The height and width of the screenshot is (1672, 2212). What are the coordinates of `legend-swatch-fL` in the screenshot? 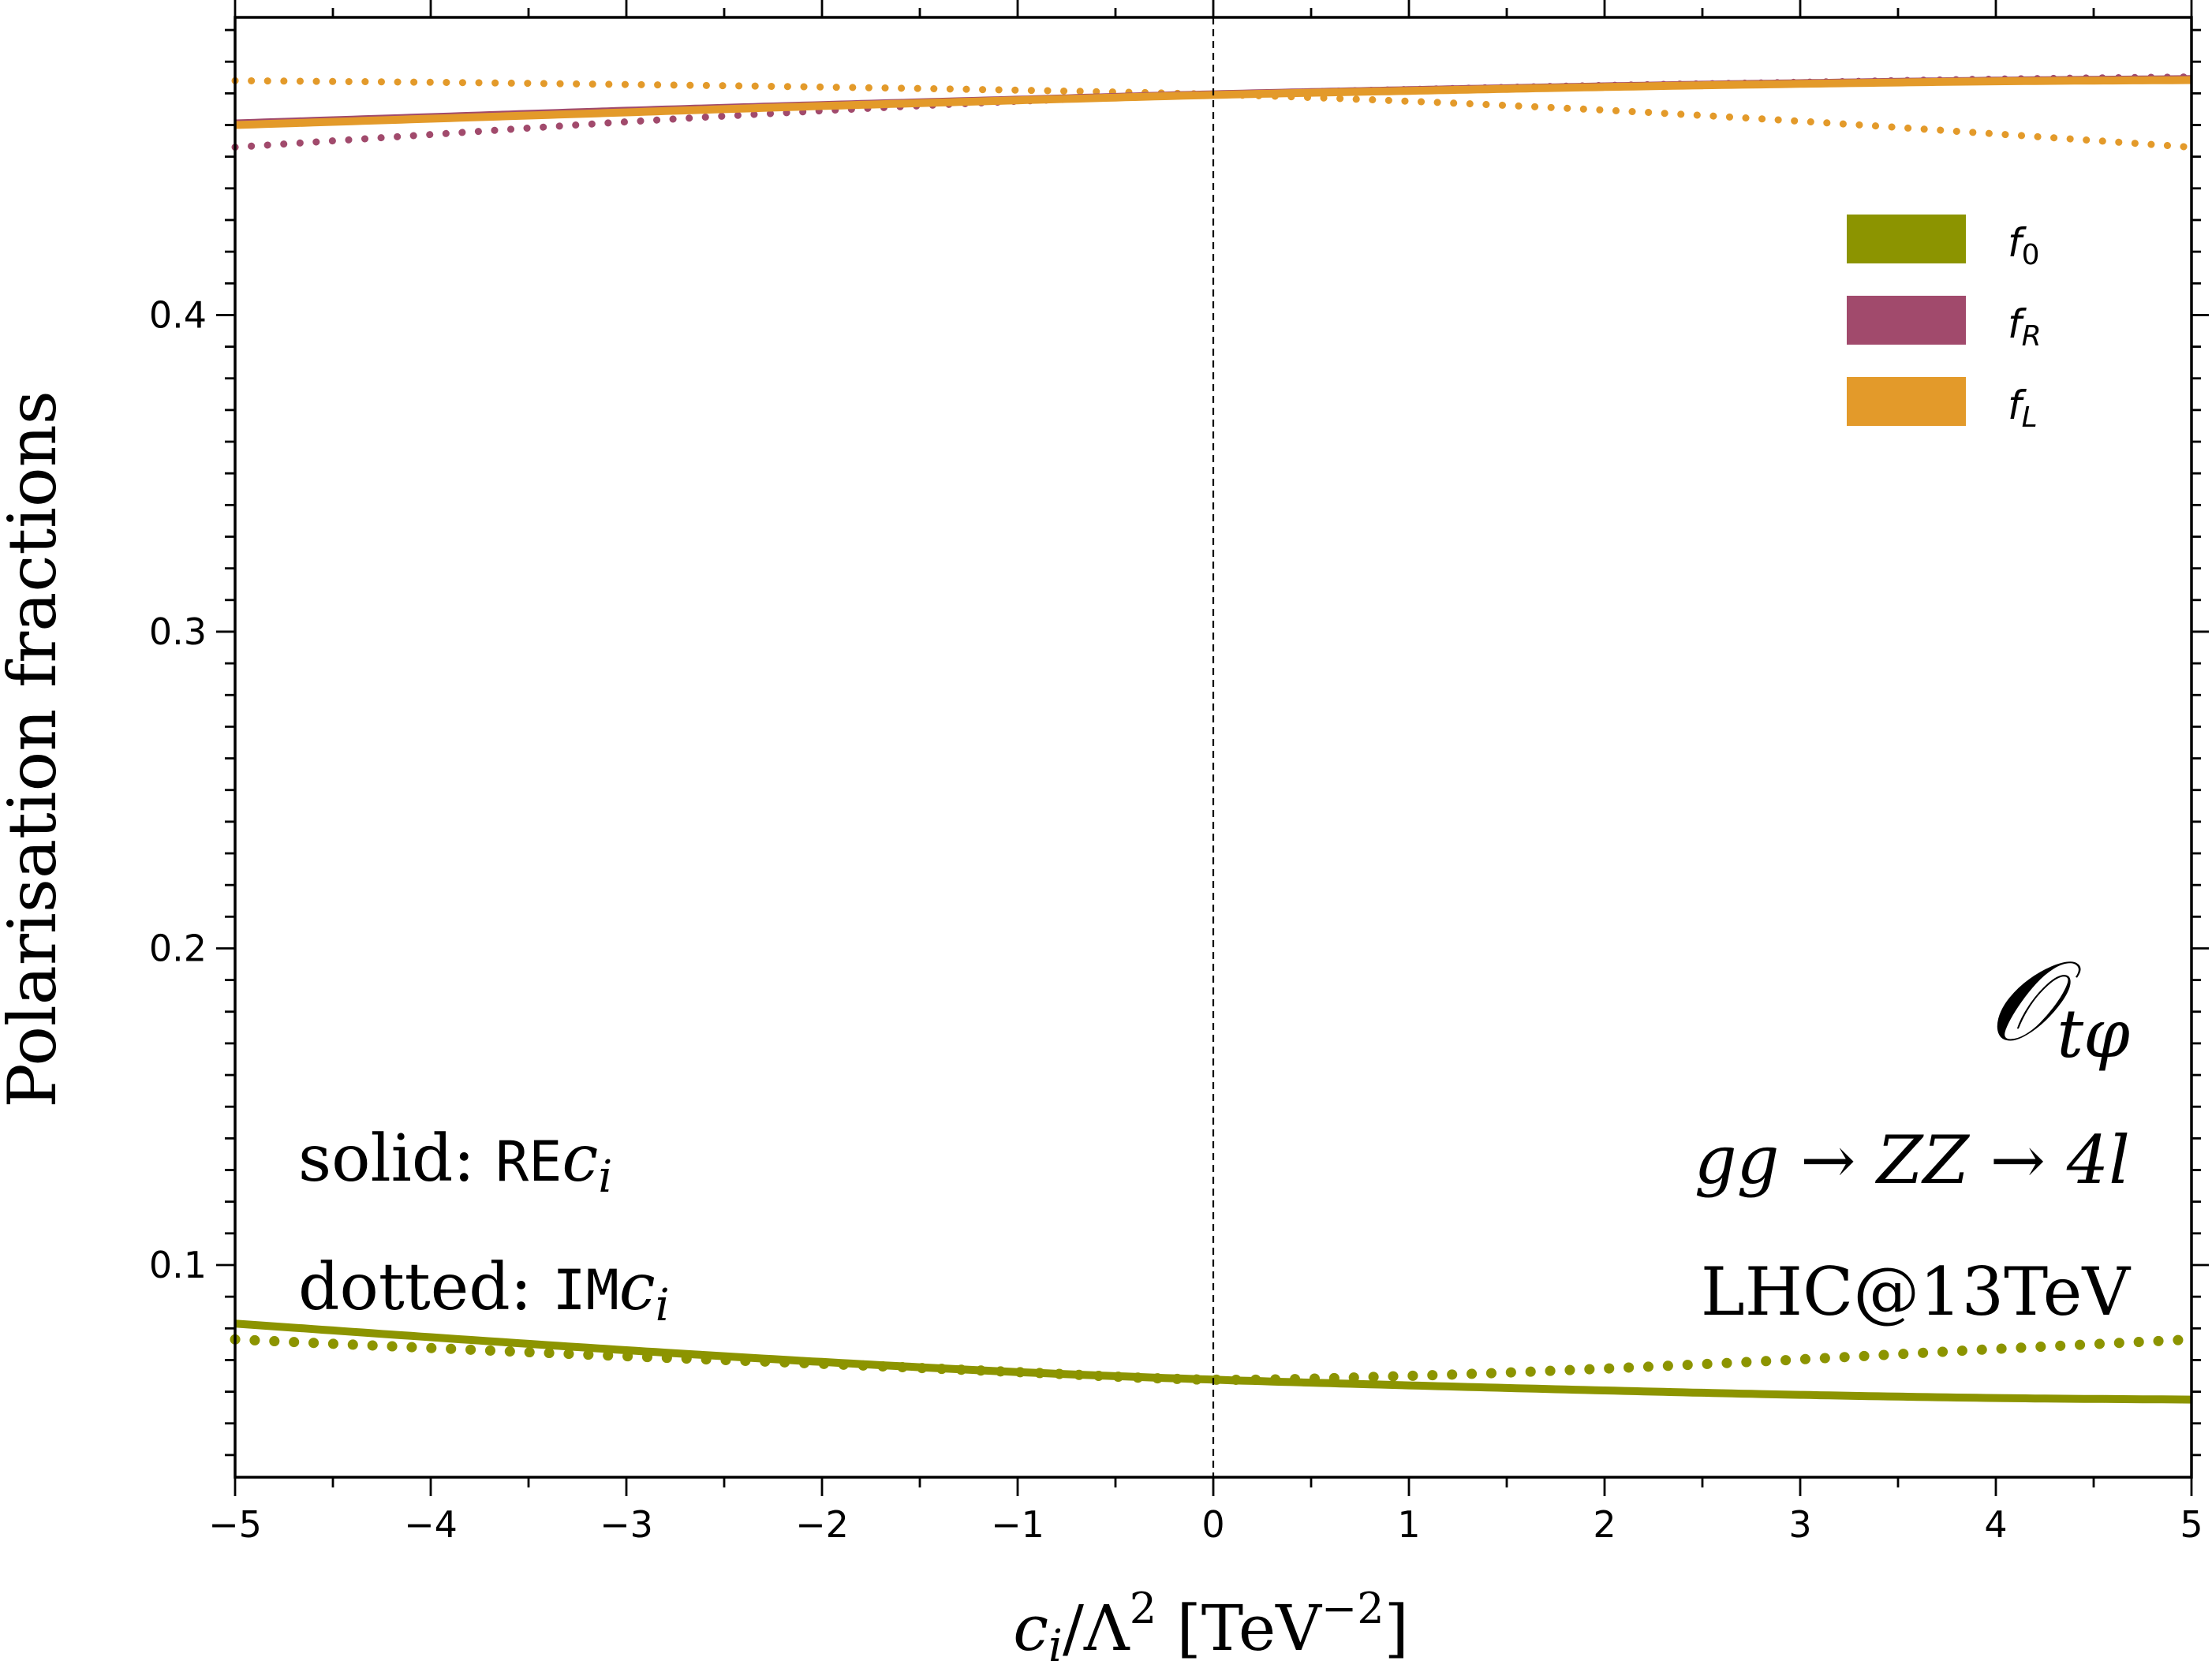 It's located at (1906, 402).